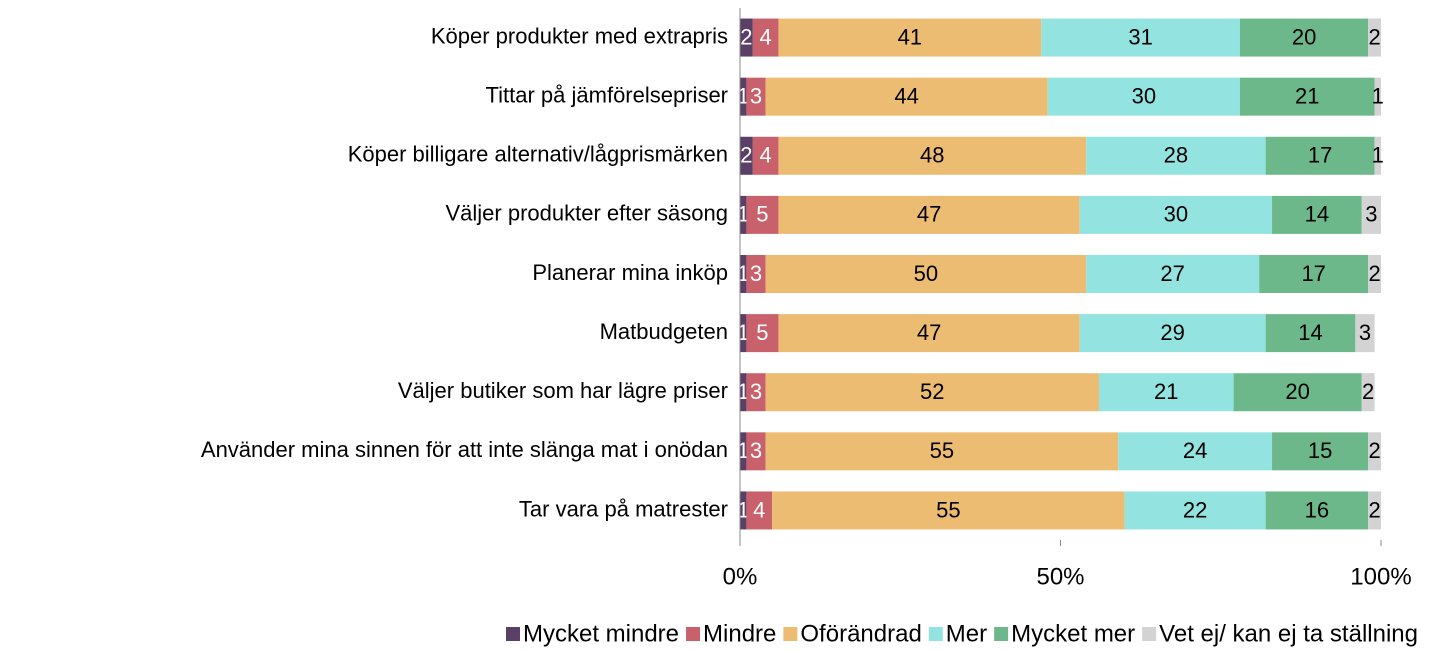  What do you see at coordinates (860, 633) in the screenshot?
I see `legend-label: Oförändrad` at bounding box center [860, 633].